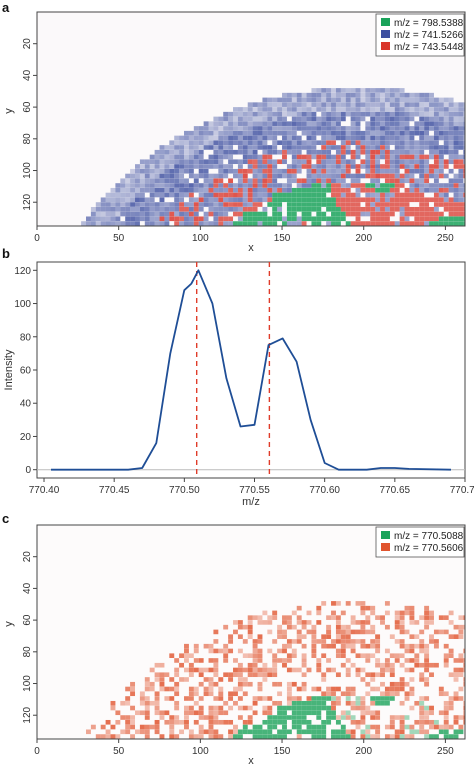 This screenshot has width=474, height=768. What do you see at coordinates (363, 751) in the screenshot?
I see `x-tick-label: 200` at bounding box center [363, 751].